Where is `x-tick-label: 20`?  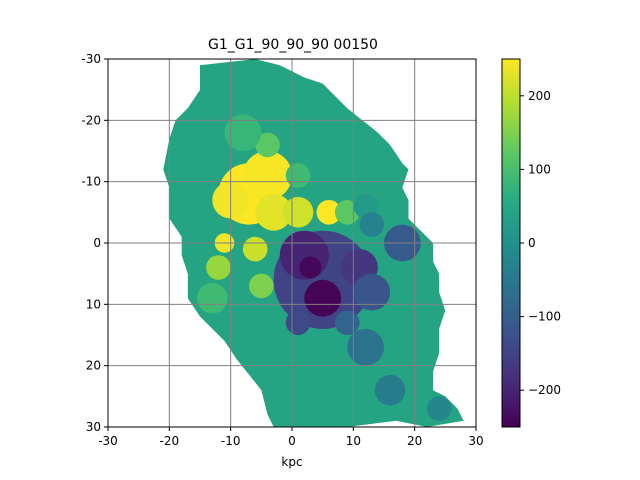 x-tick-label: 20 is located at coordinates (414, 441).